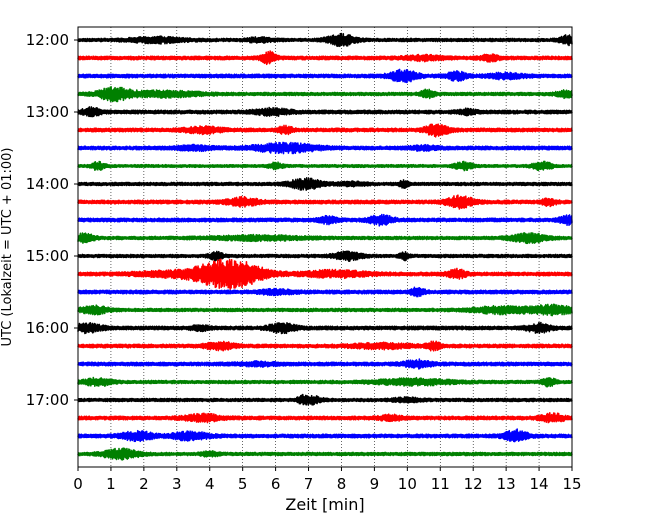 The width and height of the screenshot is (650, 520). What do you see at coordinates (47, 184) in the screenshot?
I see `y-tick-label: 14:00` at bounding box center [47, 184].